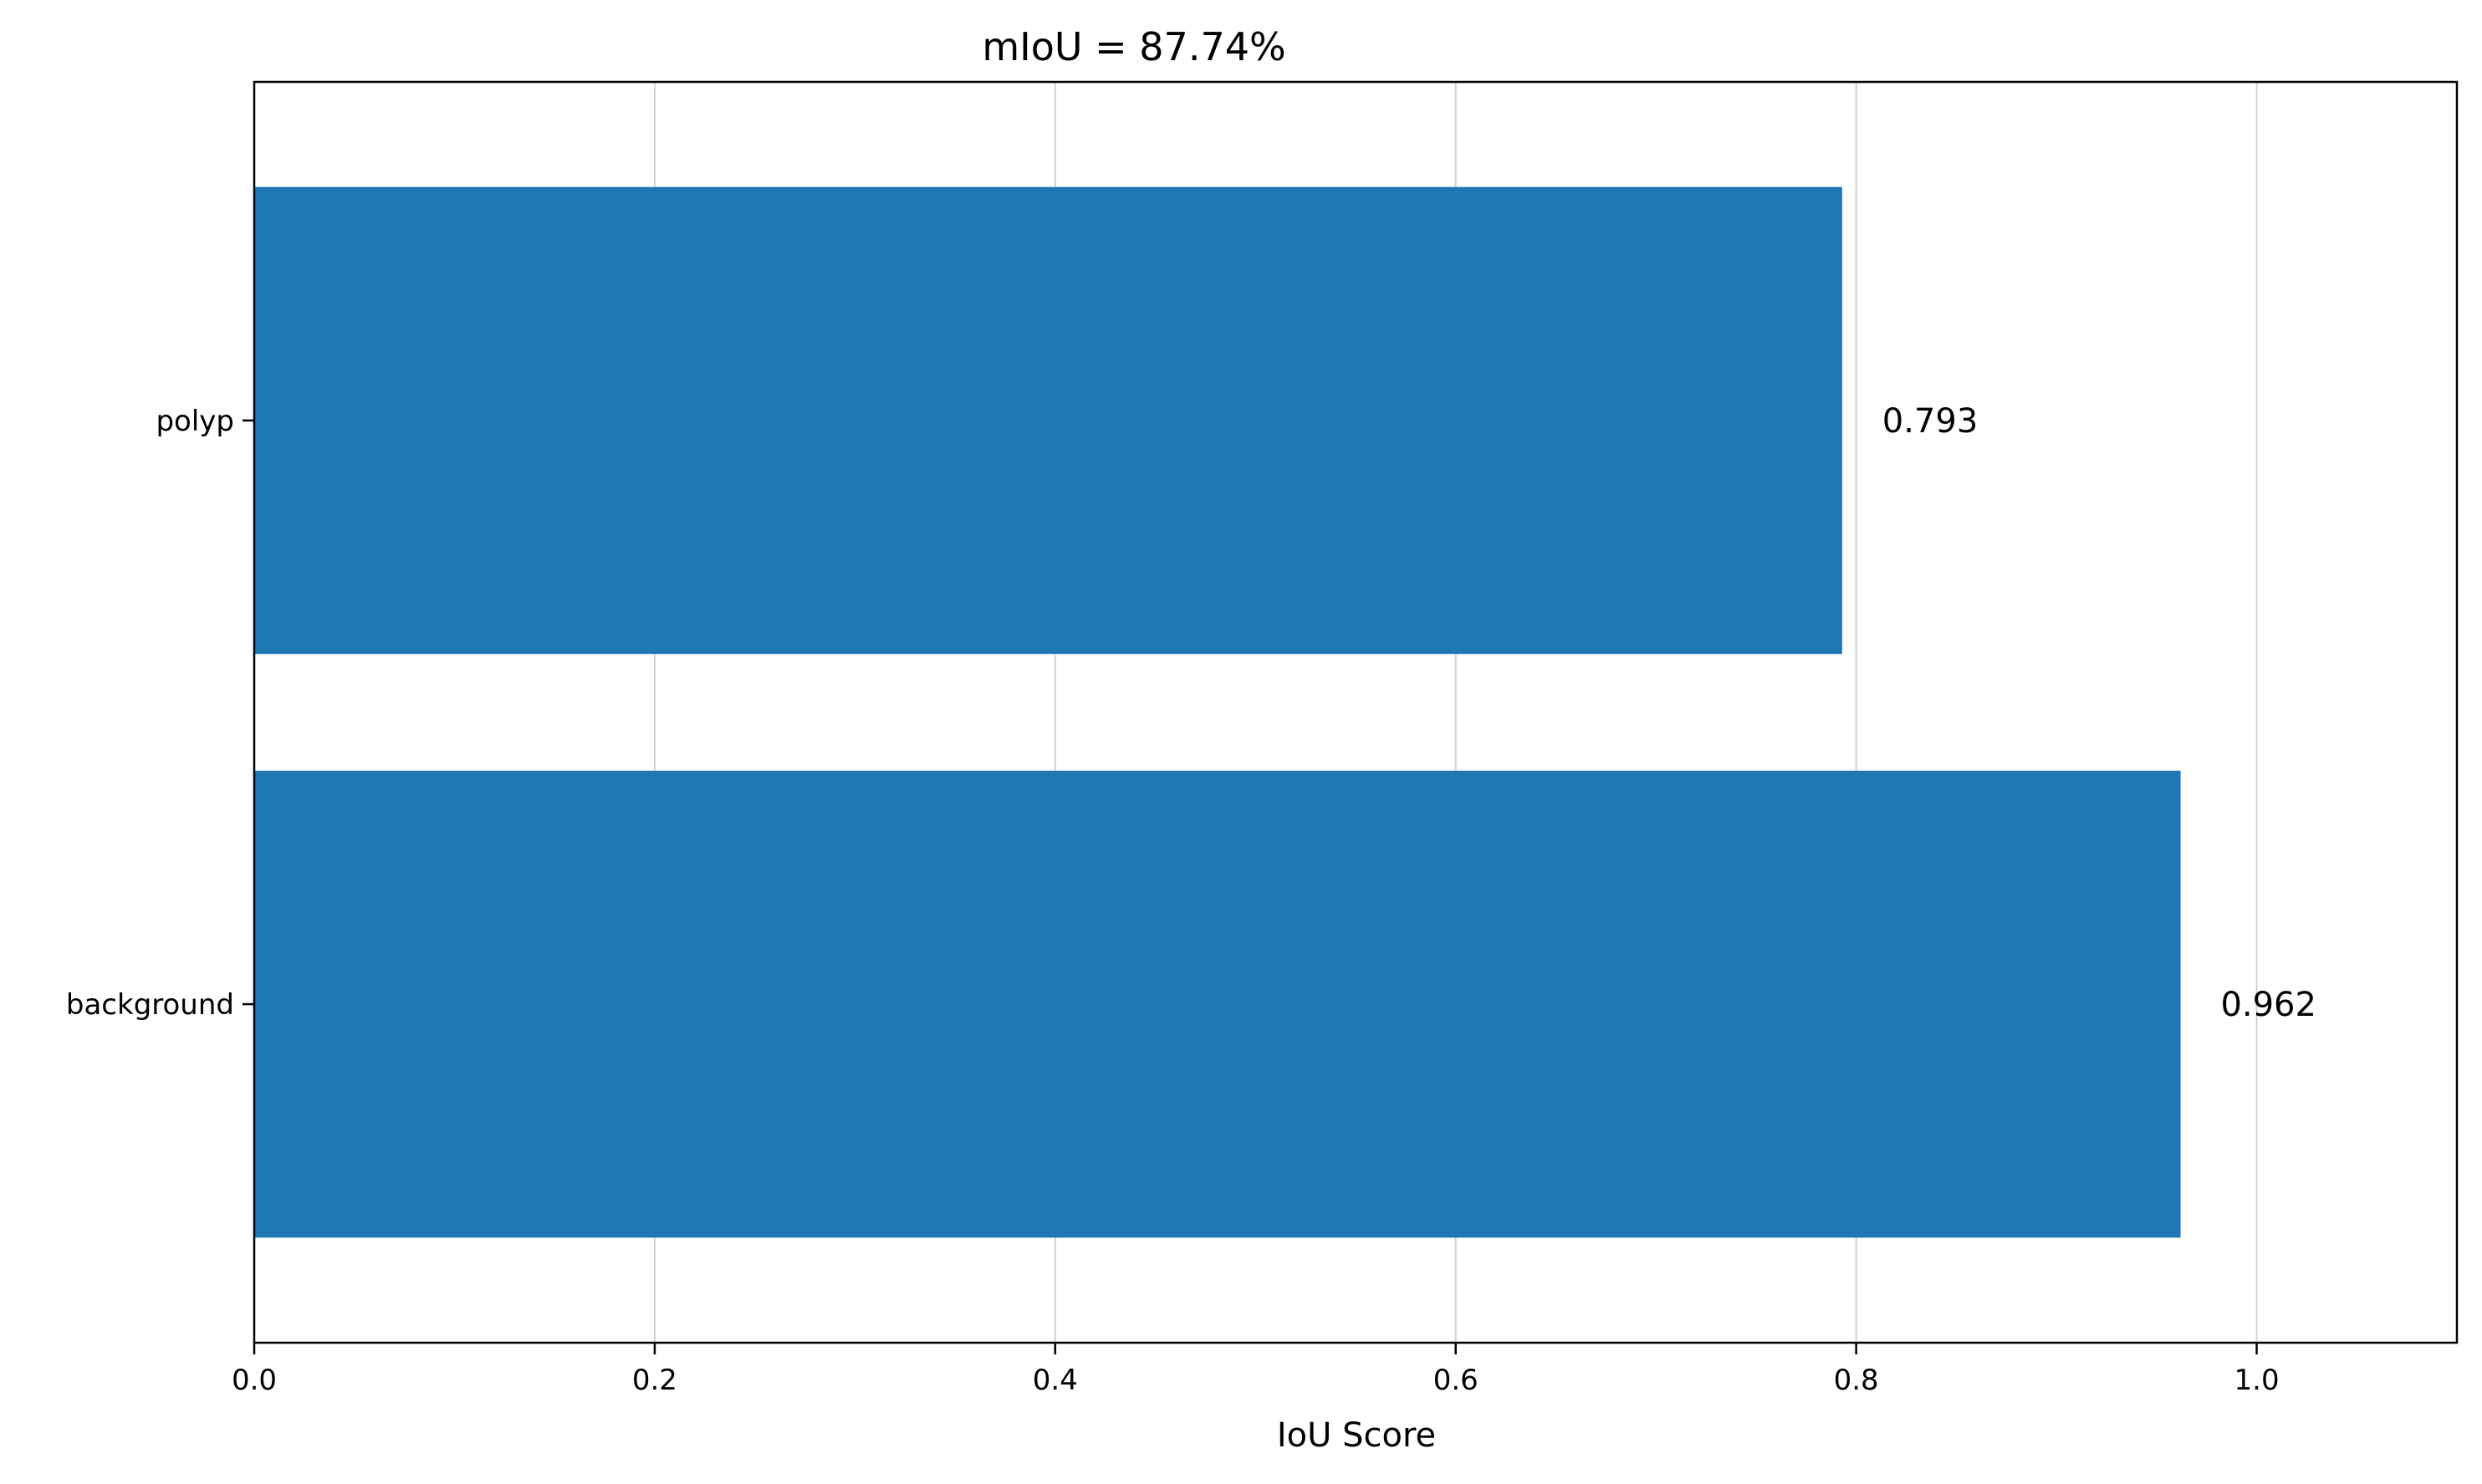 The height and width of the screenshot is (1484, 2482). Describe the element at coordinates (1856, 1380) in the screenshot. I see `x-tick-label: 0.8` at that location.